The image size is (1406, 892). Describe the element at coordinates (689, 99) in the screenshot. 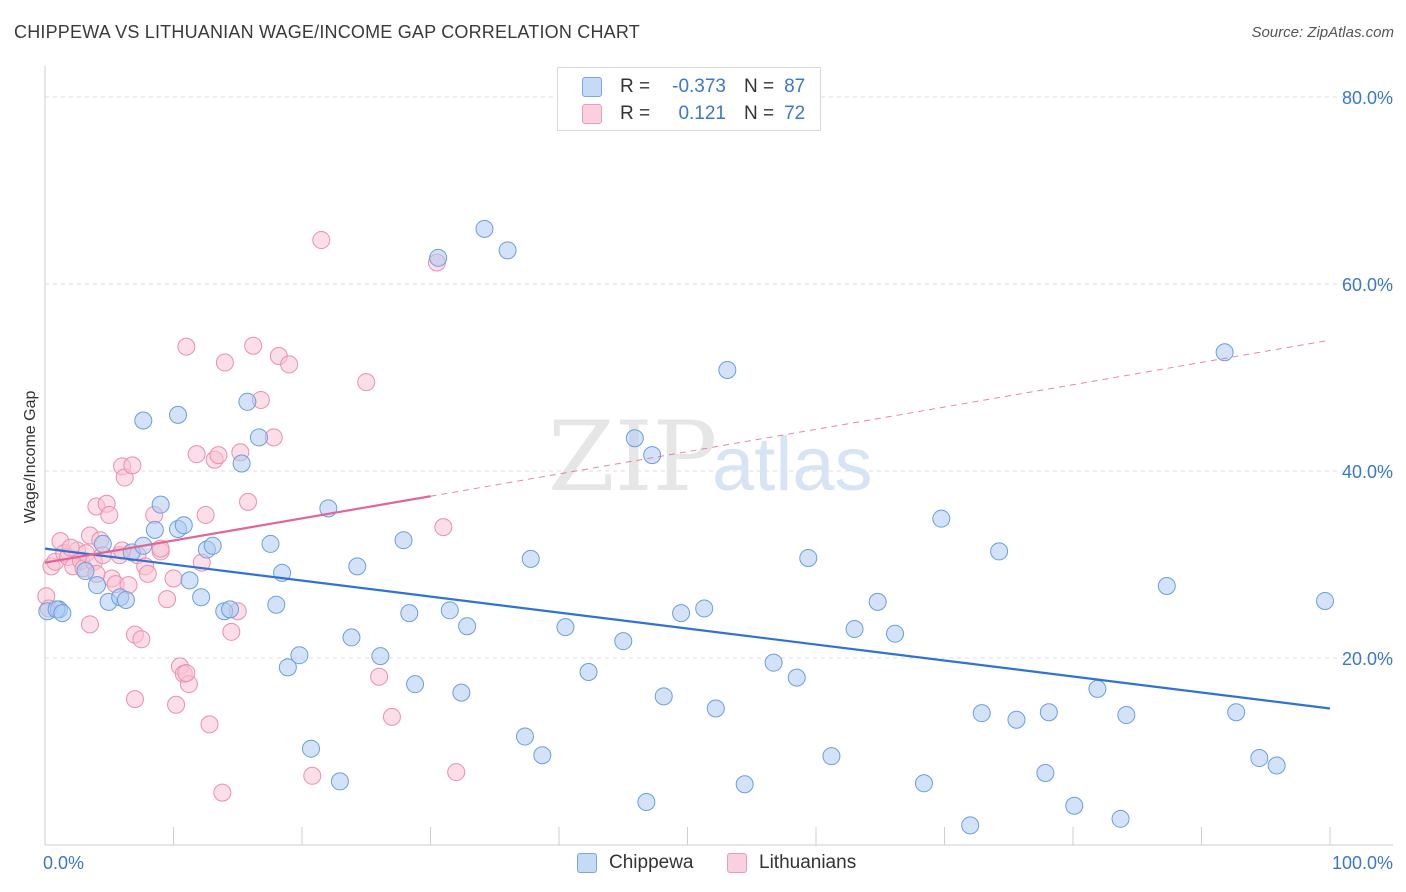

I see `legend: R = -0.373 N = 87 R = 0.121 N = 72` at that location.